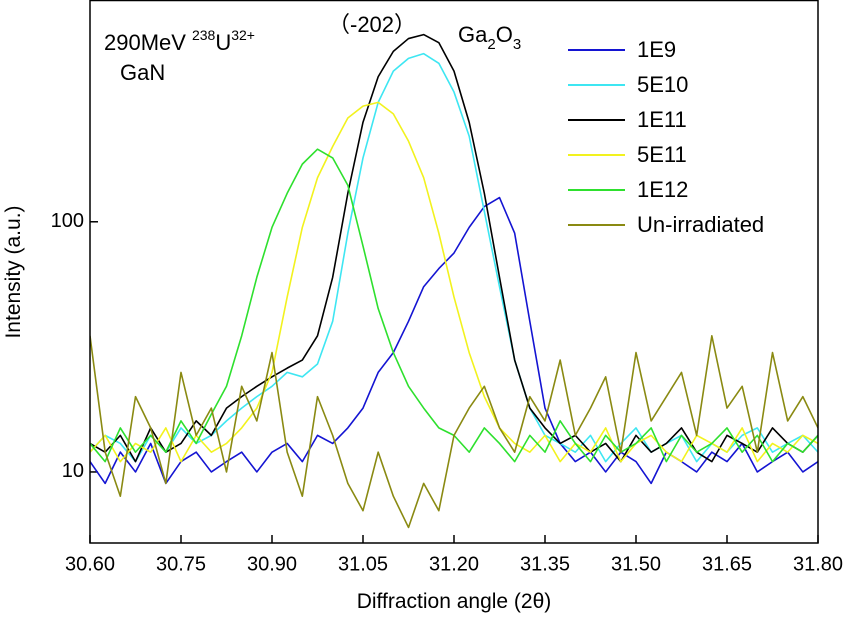 The image size is (850, 617). Describe the element at coordinates (727, 564) in the screenshot. I see `x-tick-label: 31.65` at that location.